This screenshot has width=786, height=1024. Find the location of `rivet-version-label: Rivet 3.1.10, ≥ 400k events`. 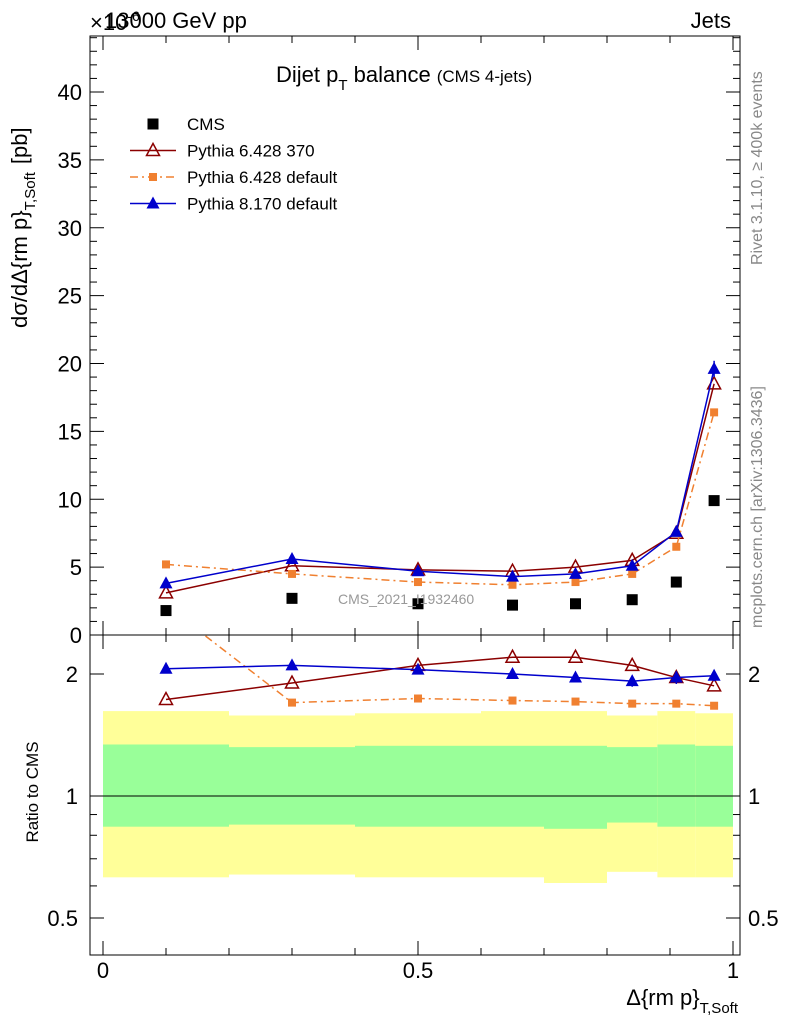

rivet-version-label: Rivet 3.1.10, ≥ 400k events is located at coordinates (757, 168).